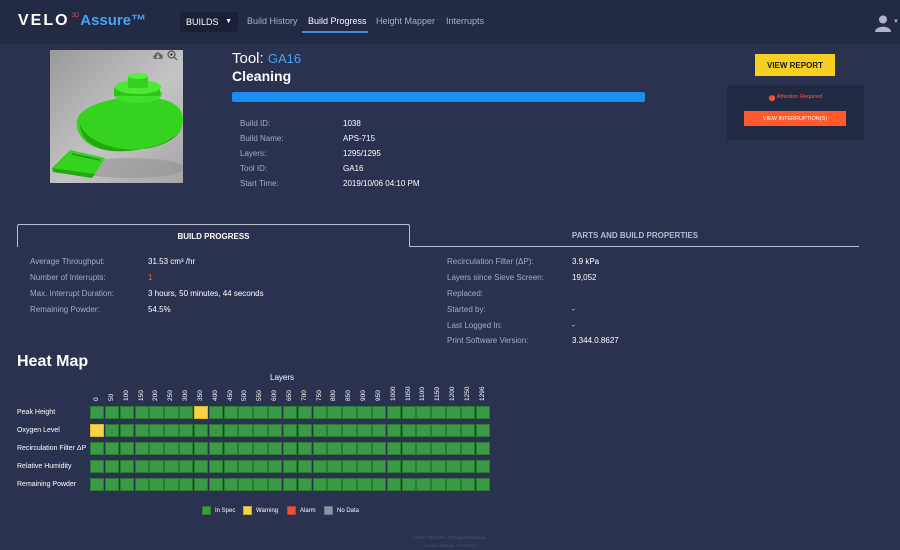 This screenshot has height=550, width=900. What do you see at coordinates (465, 21) in the screenshot?
I see `nav-interrupts: Interrupts` at bounding box center [465, 21].